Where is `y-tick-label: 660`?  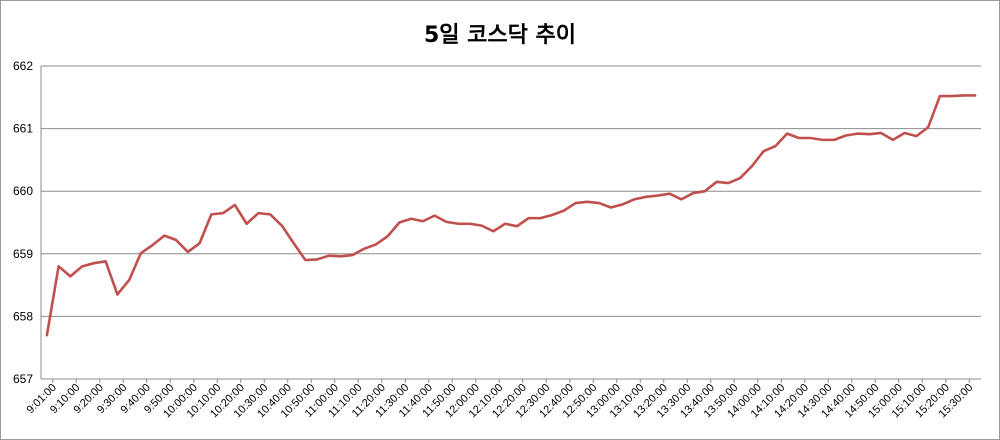
y-tick-label: 660 is located at coordinates (23, 191).